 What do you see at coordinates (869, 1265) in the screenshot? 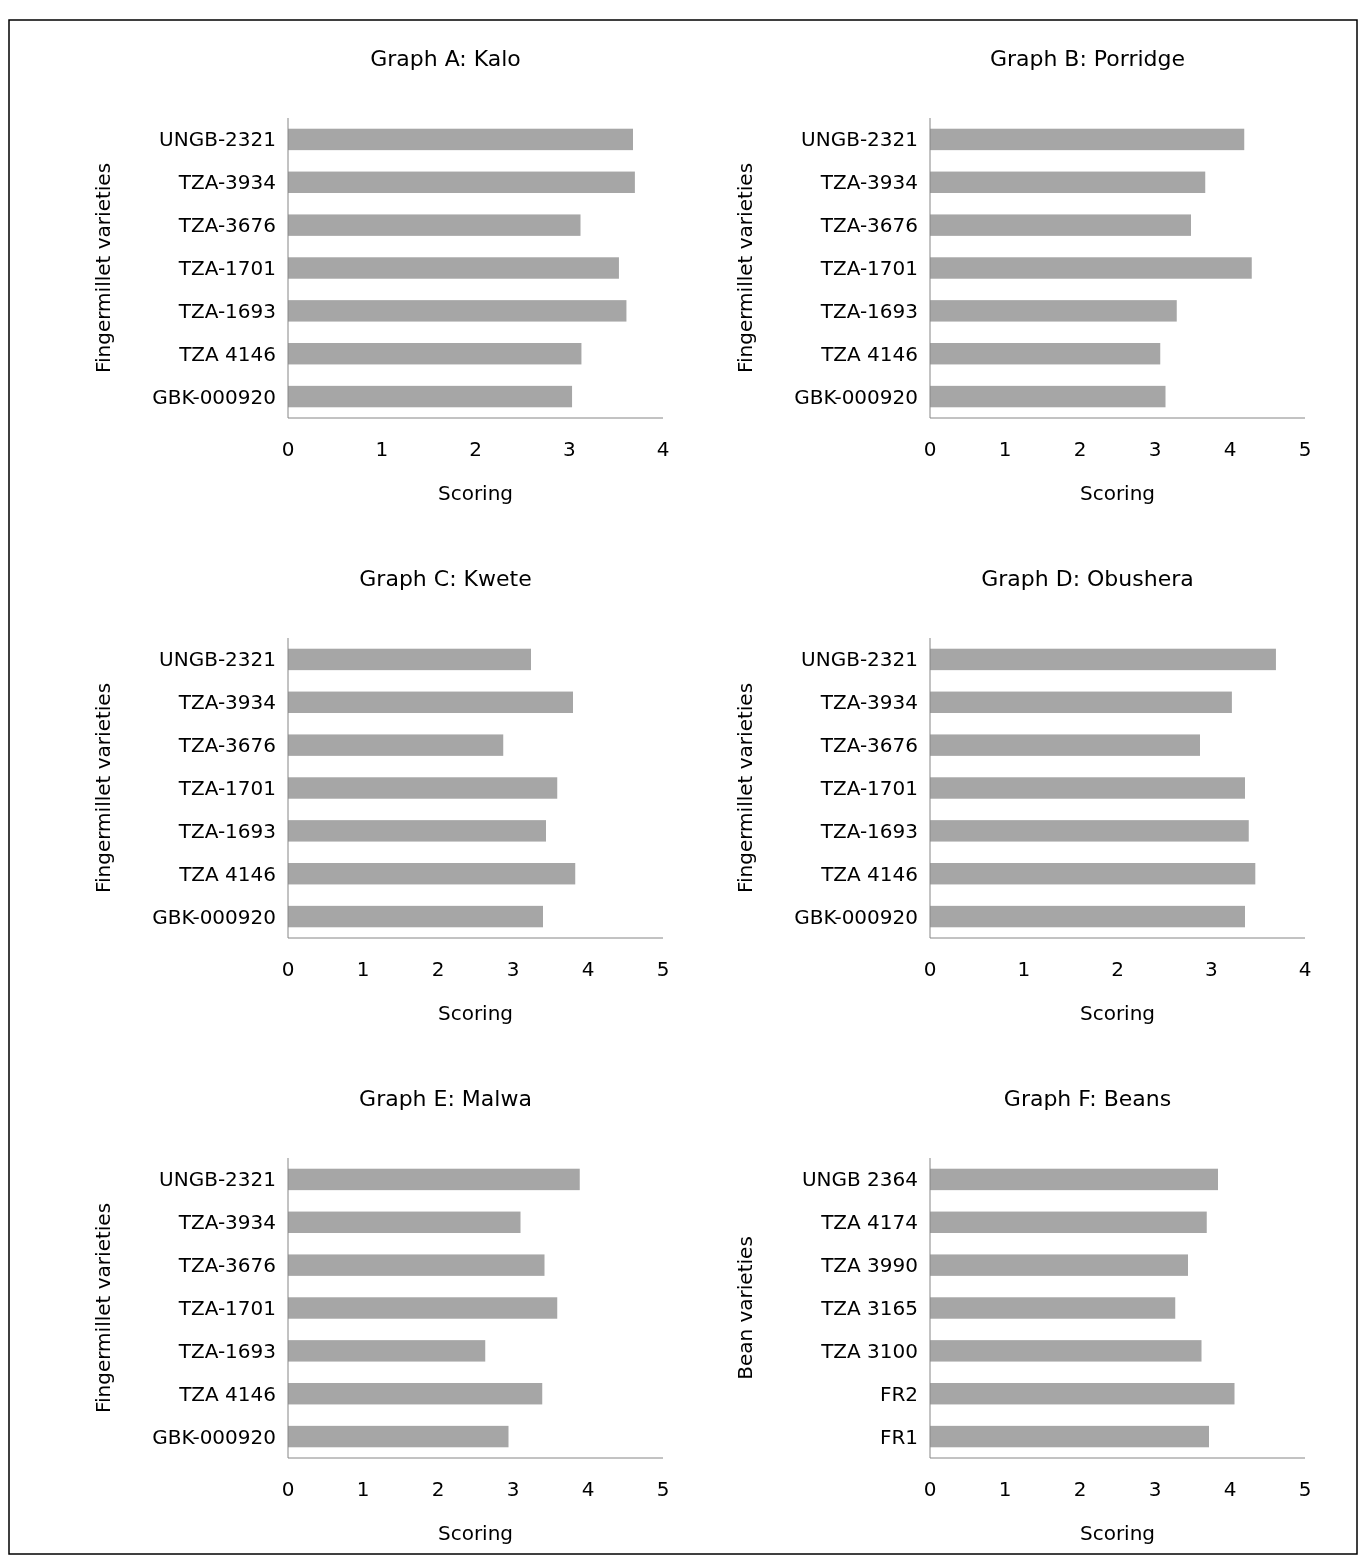
I see `y-tick-label: TZA 3990` at bounding box center [869, 1265].